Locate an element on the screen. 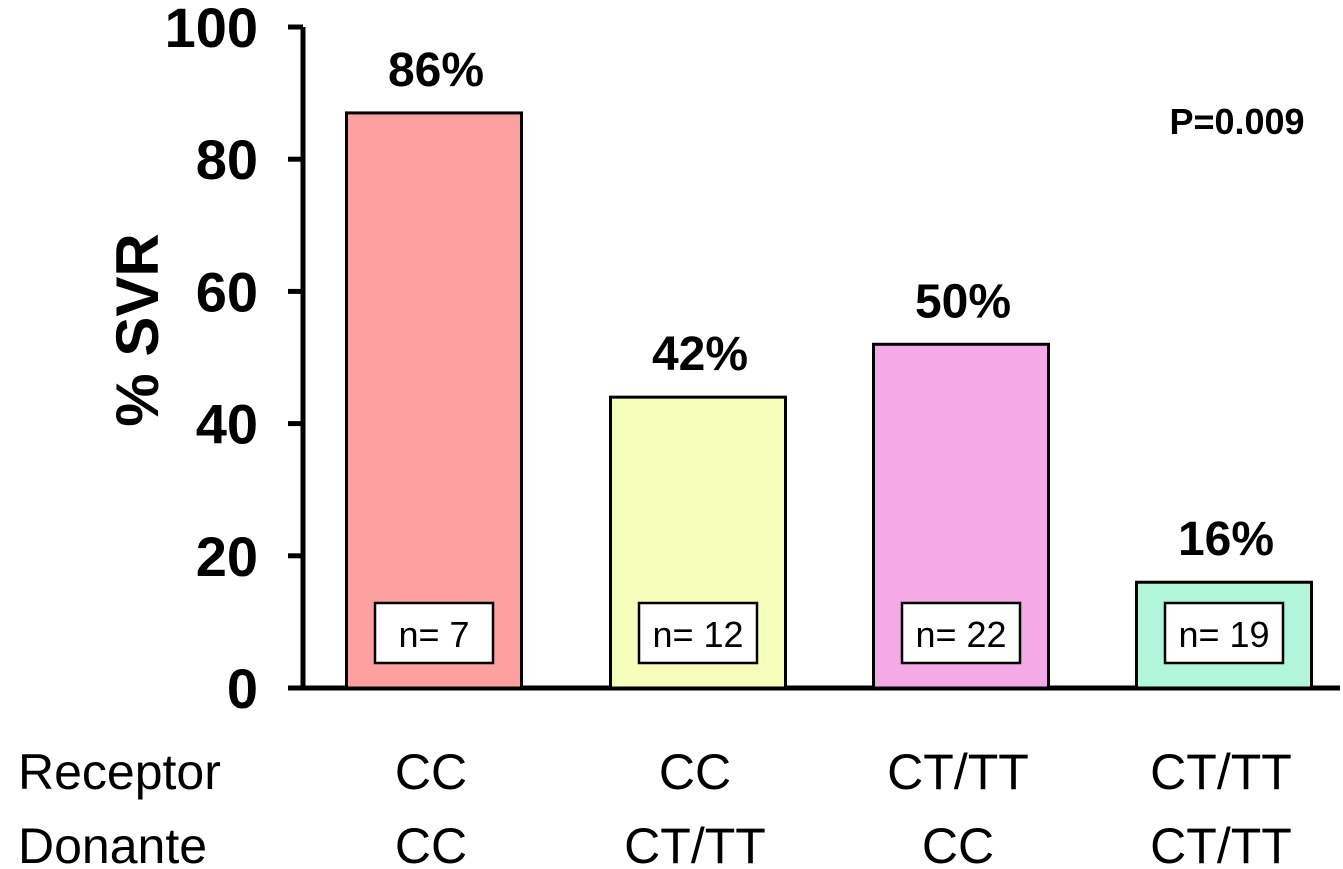 The height and width of the screenshot is (869, 1343). p-value-annotation: P=0.009 is located at coordinates (1236, 121).